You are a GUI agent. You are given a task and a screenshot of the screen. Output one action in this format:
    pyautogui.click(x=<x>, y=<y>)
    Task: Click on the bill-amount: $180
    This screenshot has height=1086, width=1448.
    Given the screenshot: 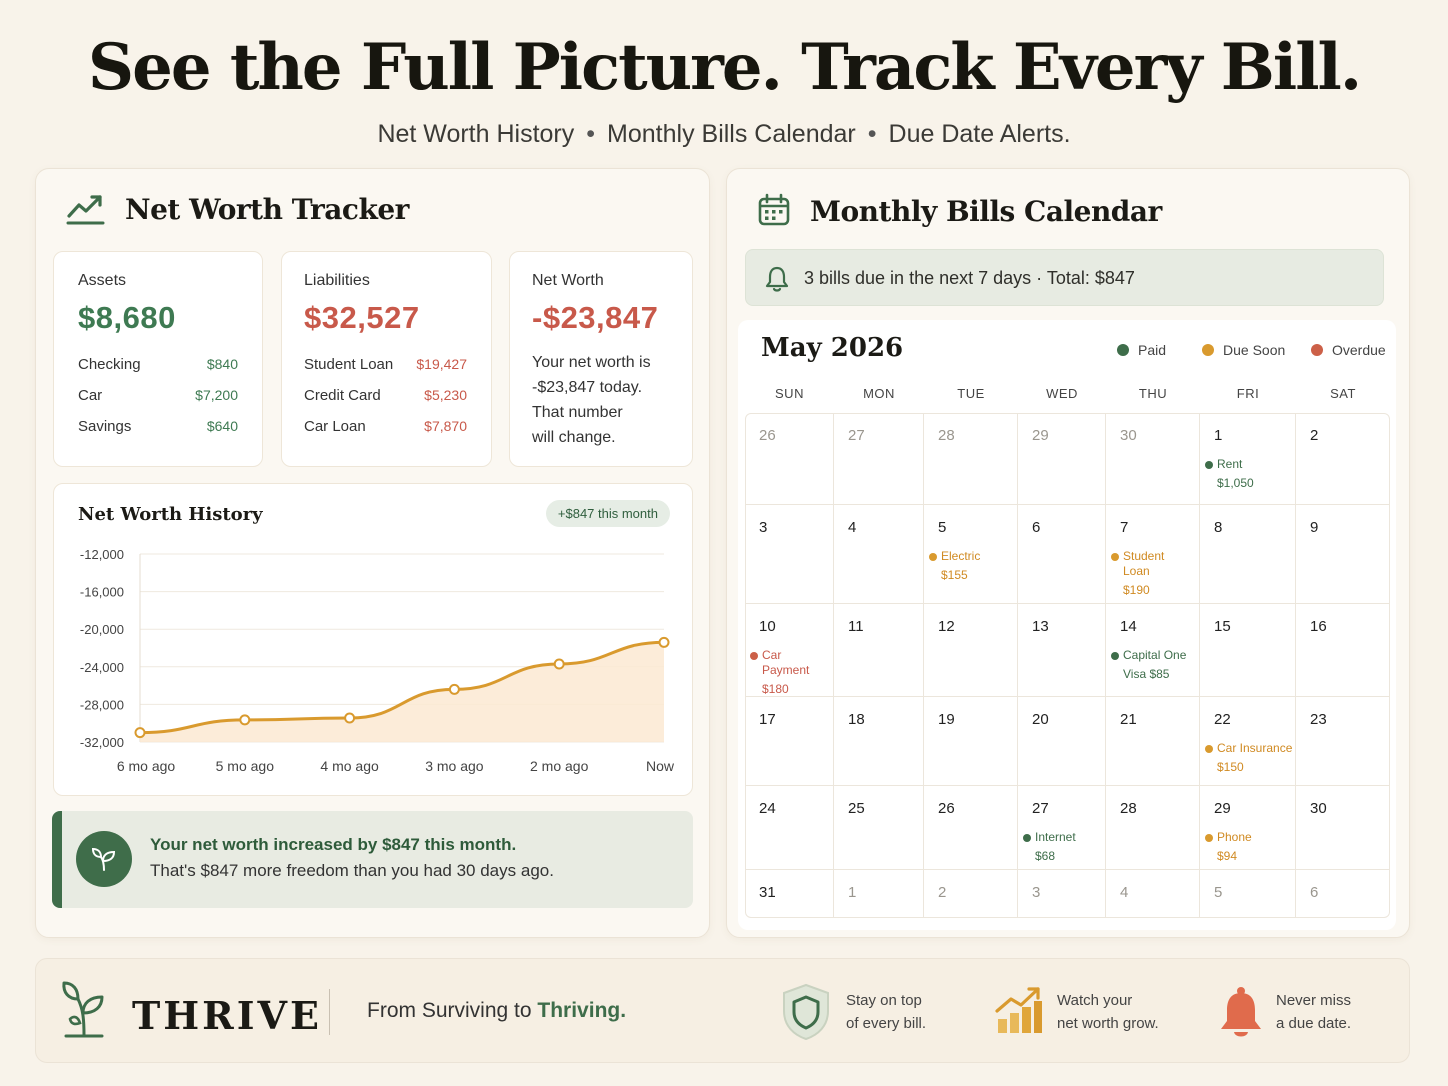 What is the action you would take?
    pyautogui.click(x=775, y=689)
    